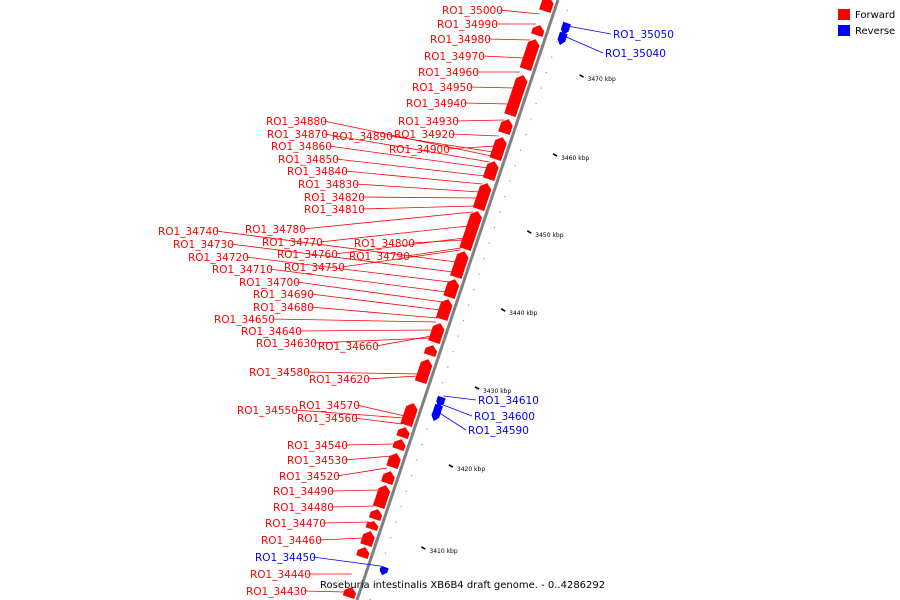  What do you see at coordinates (498, 431) in the screenshot?
I see `gene-label: RO1_34590` at bounding box center [498, 431].